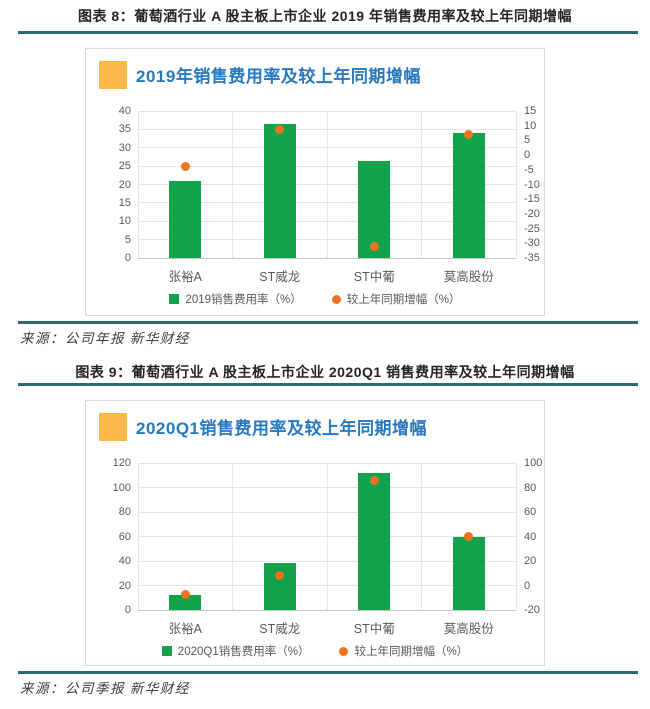 This screenshot has width=650, height=709. I want to click on right-axis-tick-label: -30, so click(532, 243).